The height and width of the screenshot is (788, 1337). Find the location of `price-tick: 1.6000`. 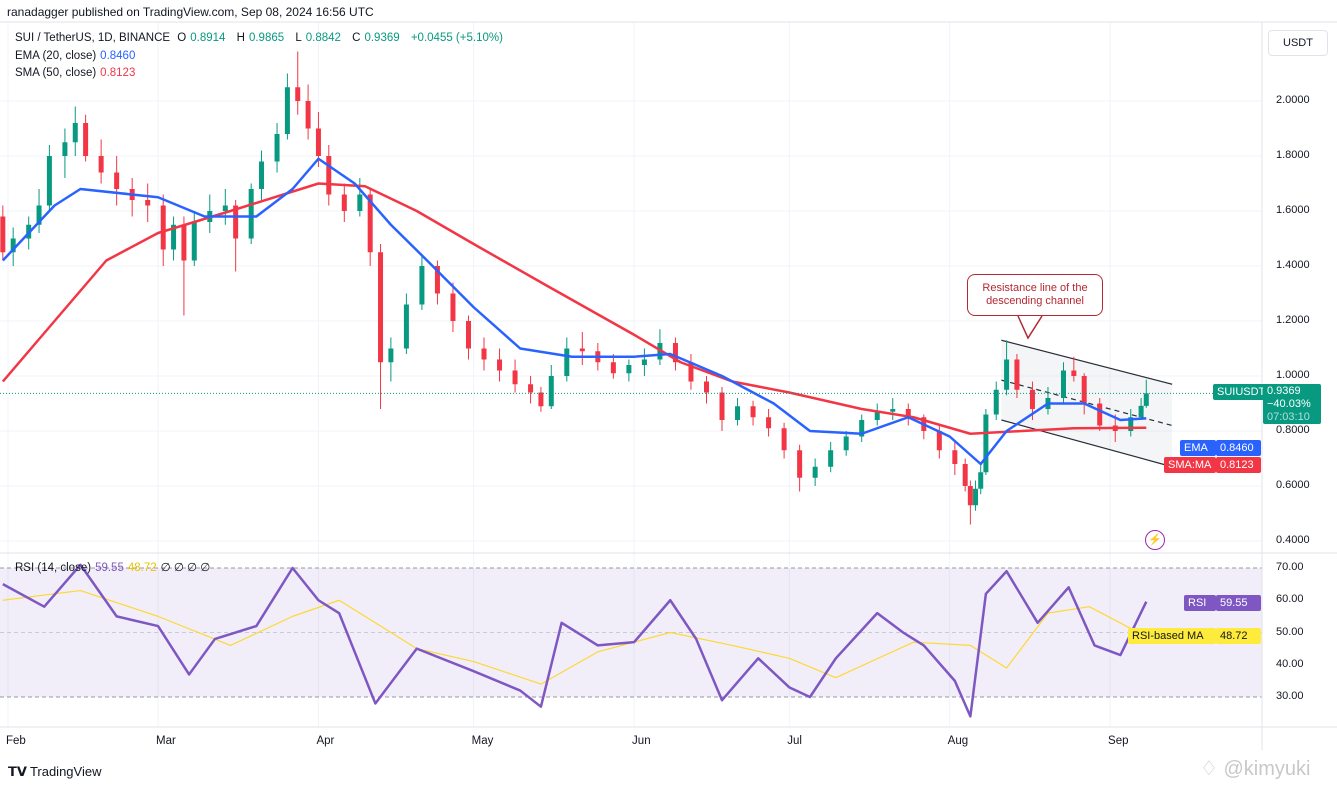

price-tick: 1.6000 is located at coordinates (1293, 210).